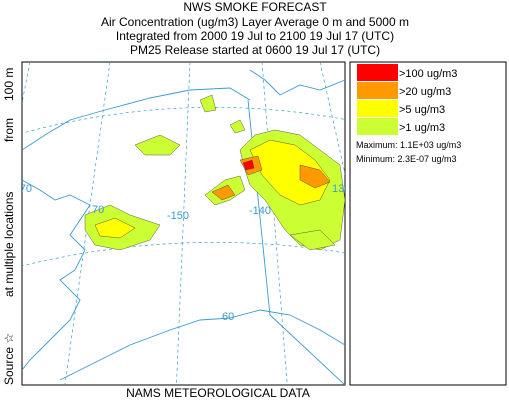  What do you see at coordinates (9, 244) in the screenshot?
I see `source-label: at multiple locations` at bounding box center [9, 244].